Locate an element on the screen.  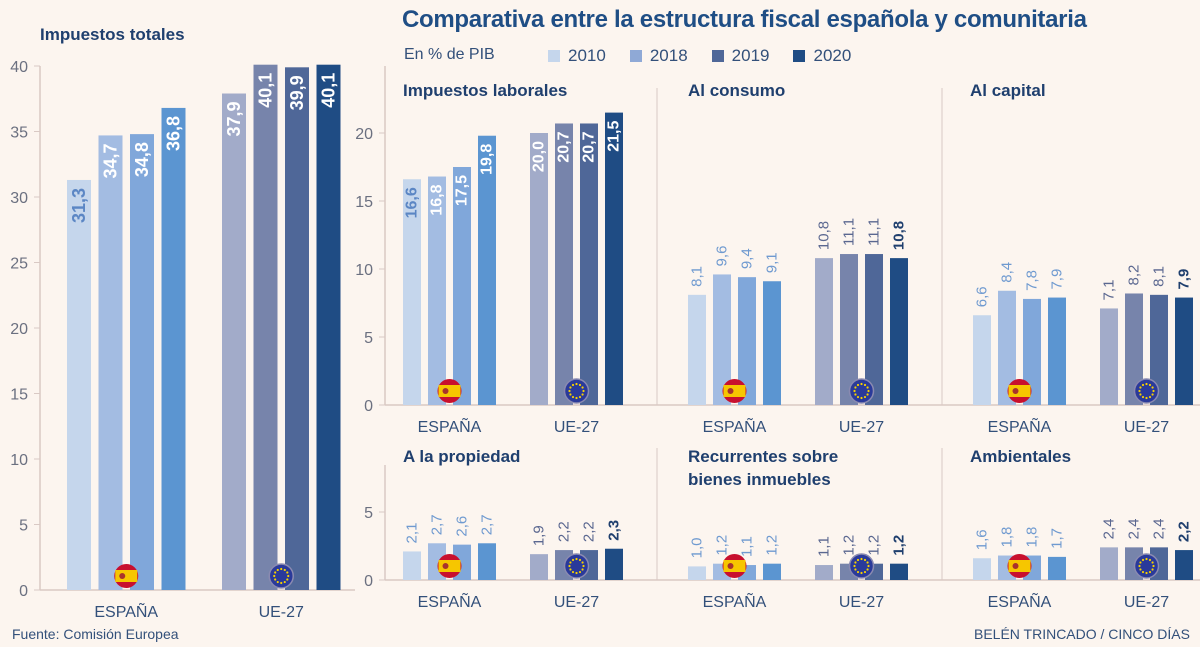
panel-title: Ambientales is located at coordinates (1020, 456).